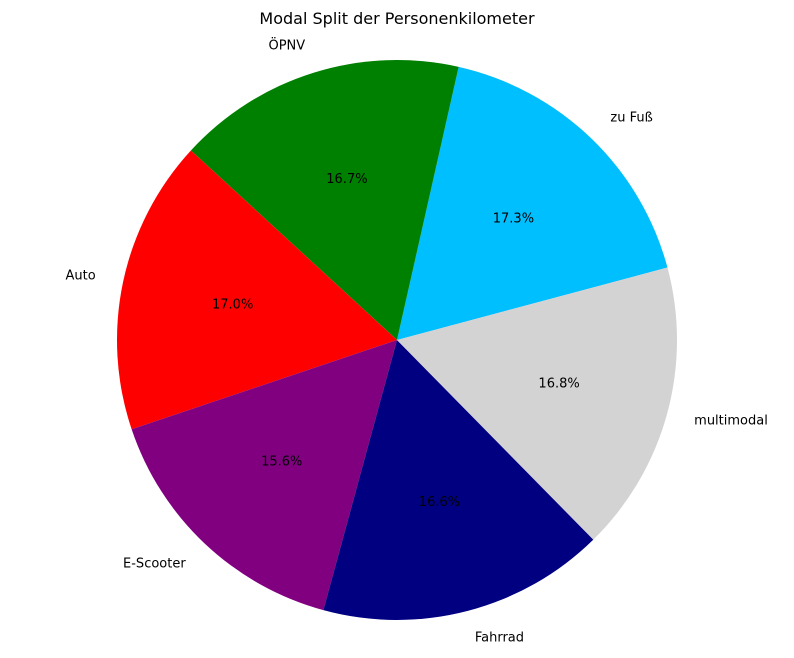  I want to click on slice-label-multimodal: multimodal, so click(731, 420).